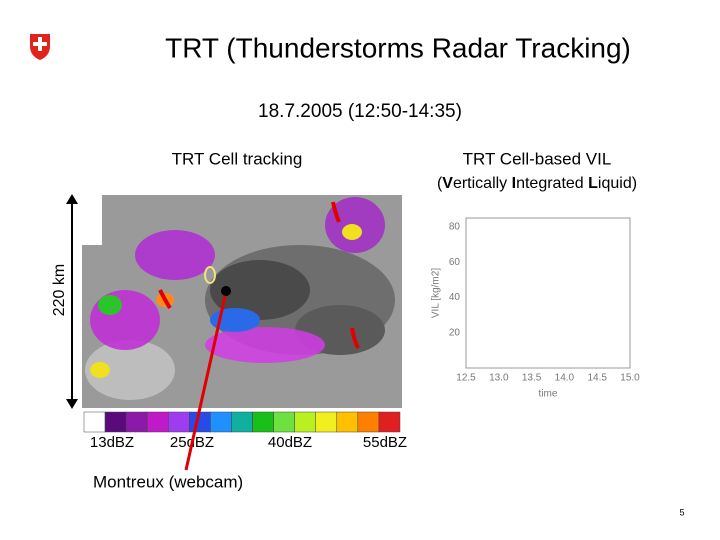  I want to click on subtitle-part: ntegrated, so click(552, 183).